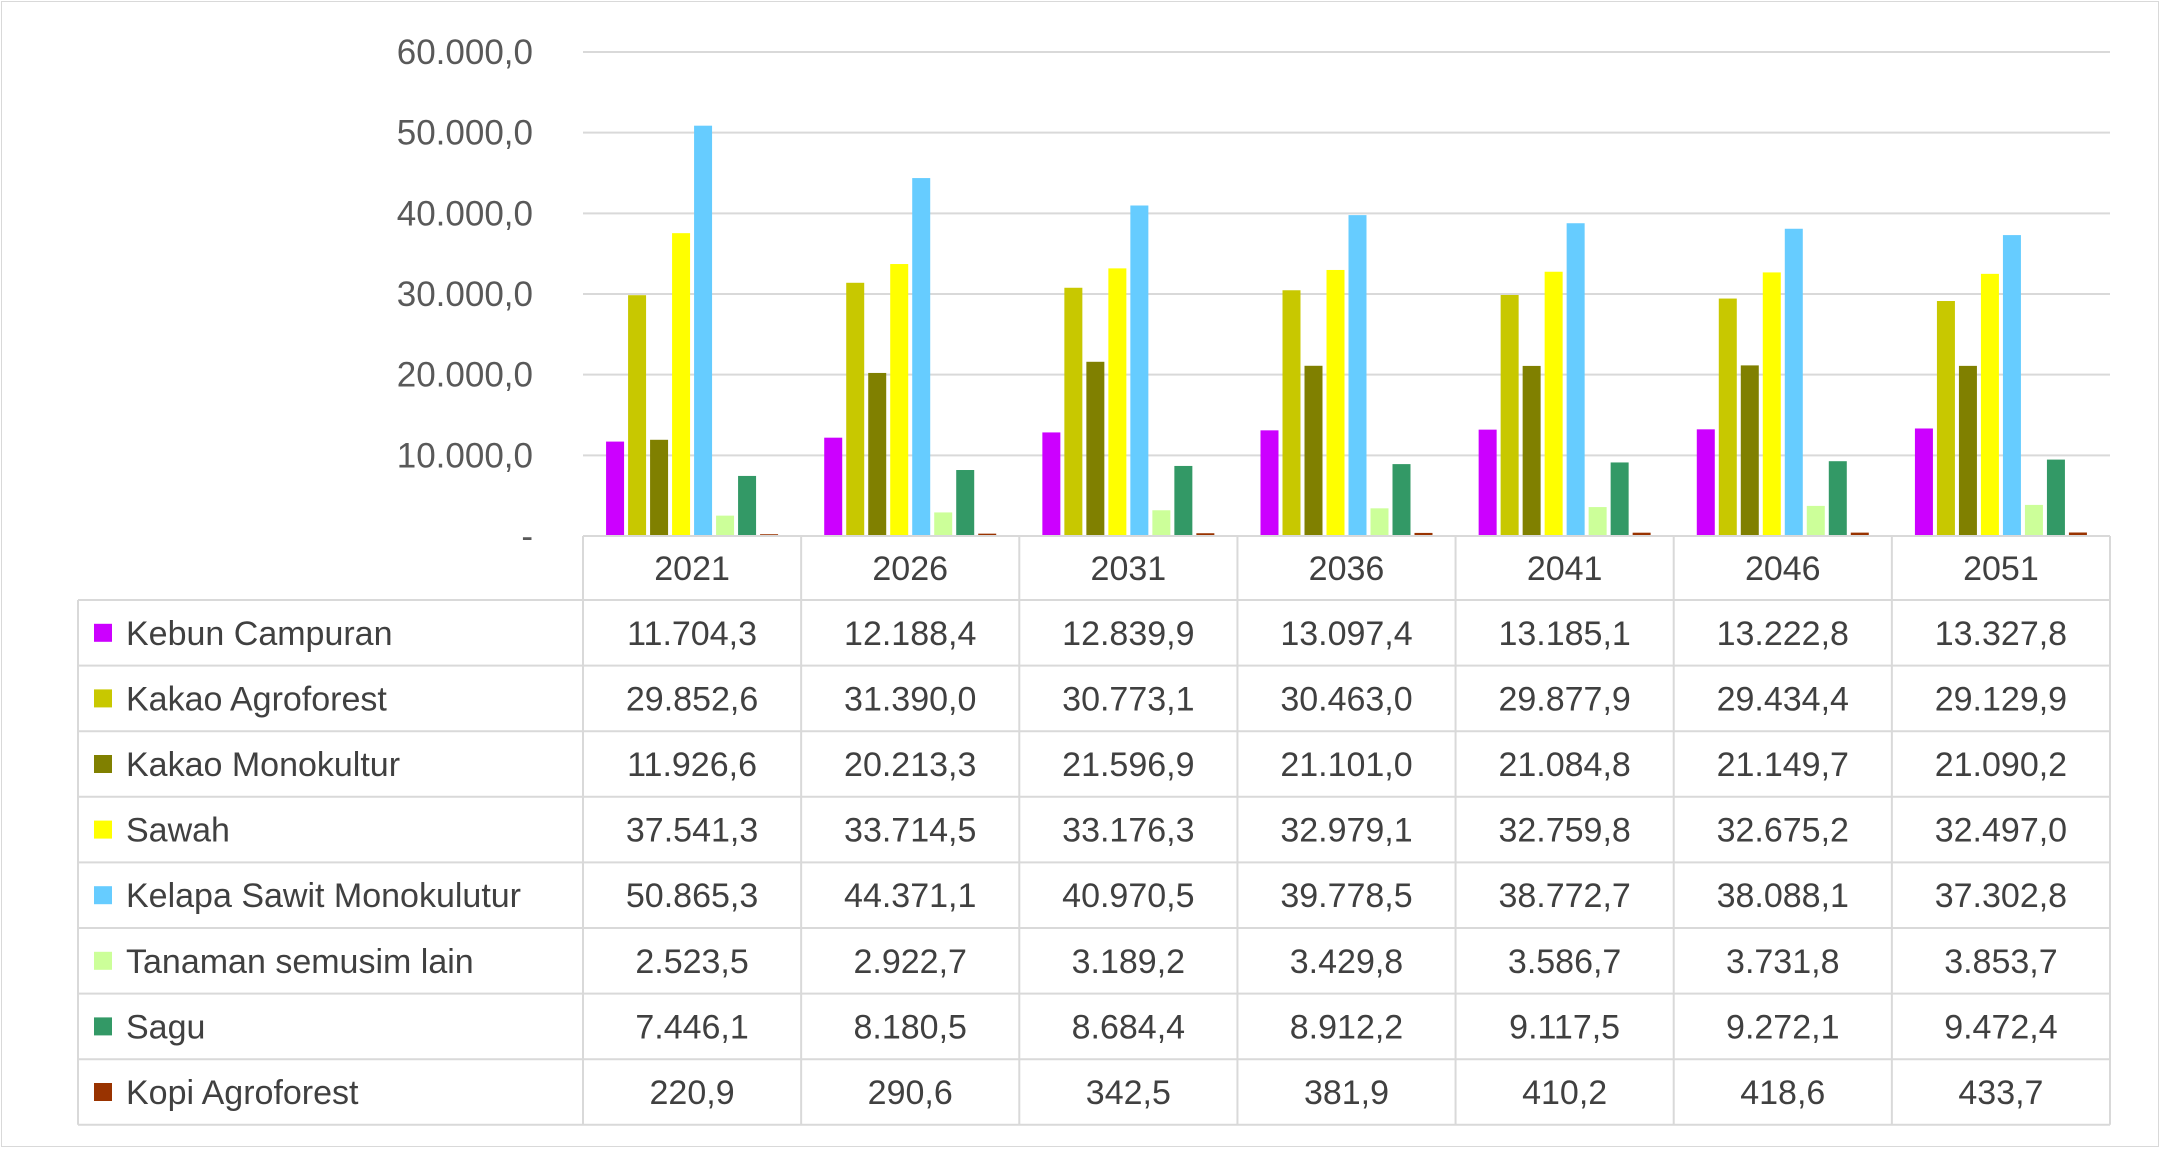 The height and width of the screenshot is (1150, 2162). I want to click on data-label: 433,7, so click(2000, 1093).